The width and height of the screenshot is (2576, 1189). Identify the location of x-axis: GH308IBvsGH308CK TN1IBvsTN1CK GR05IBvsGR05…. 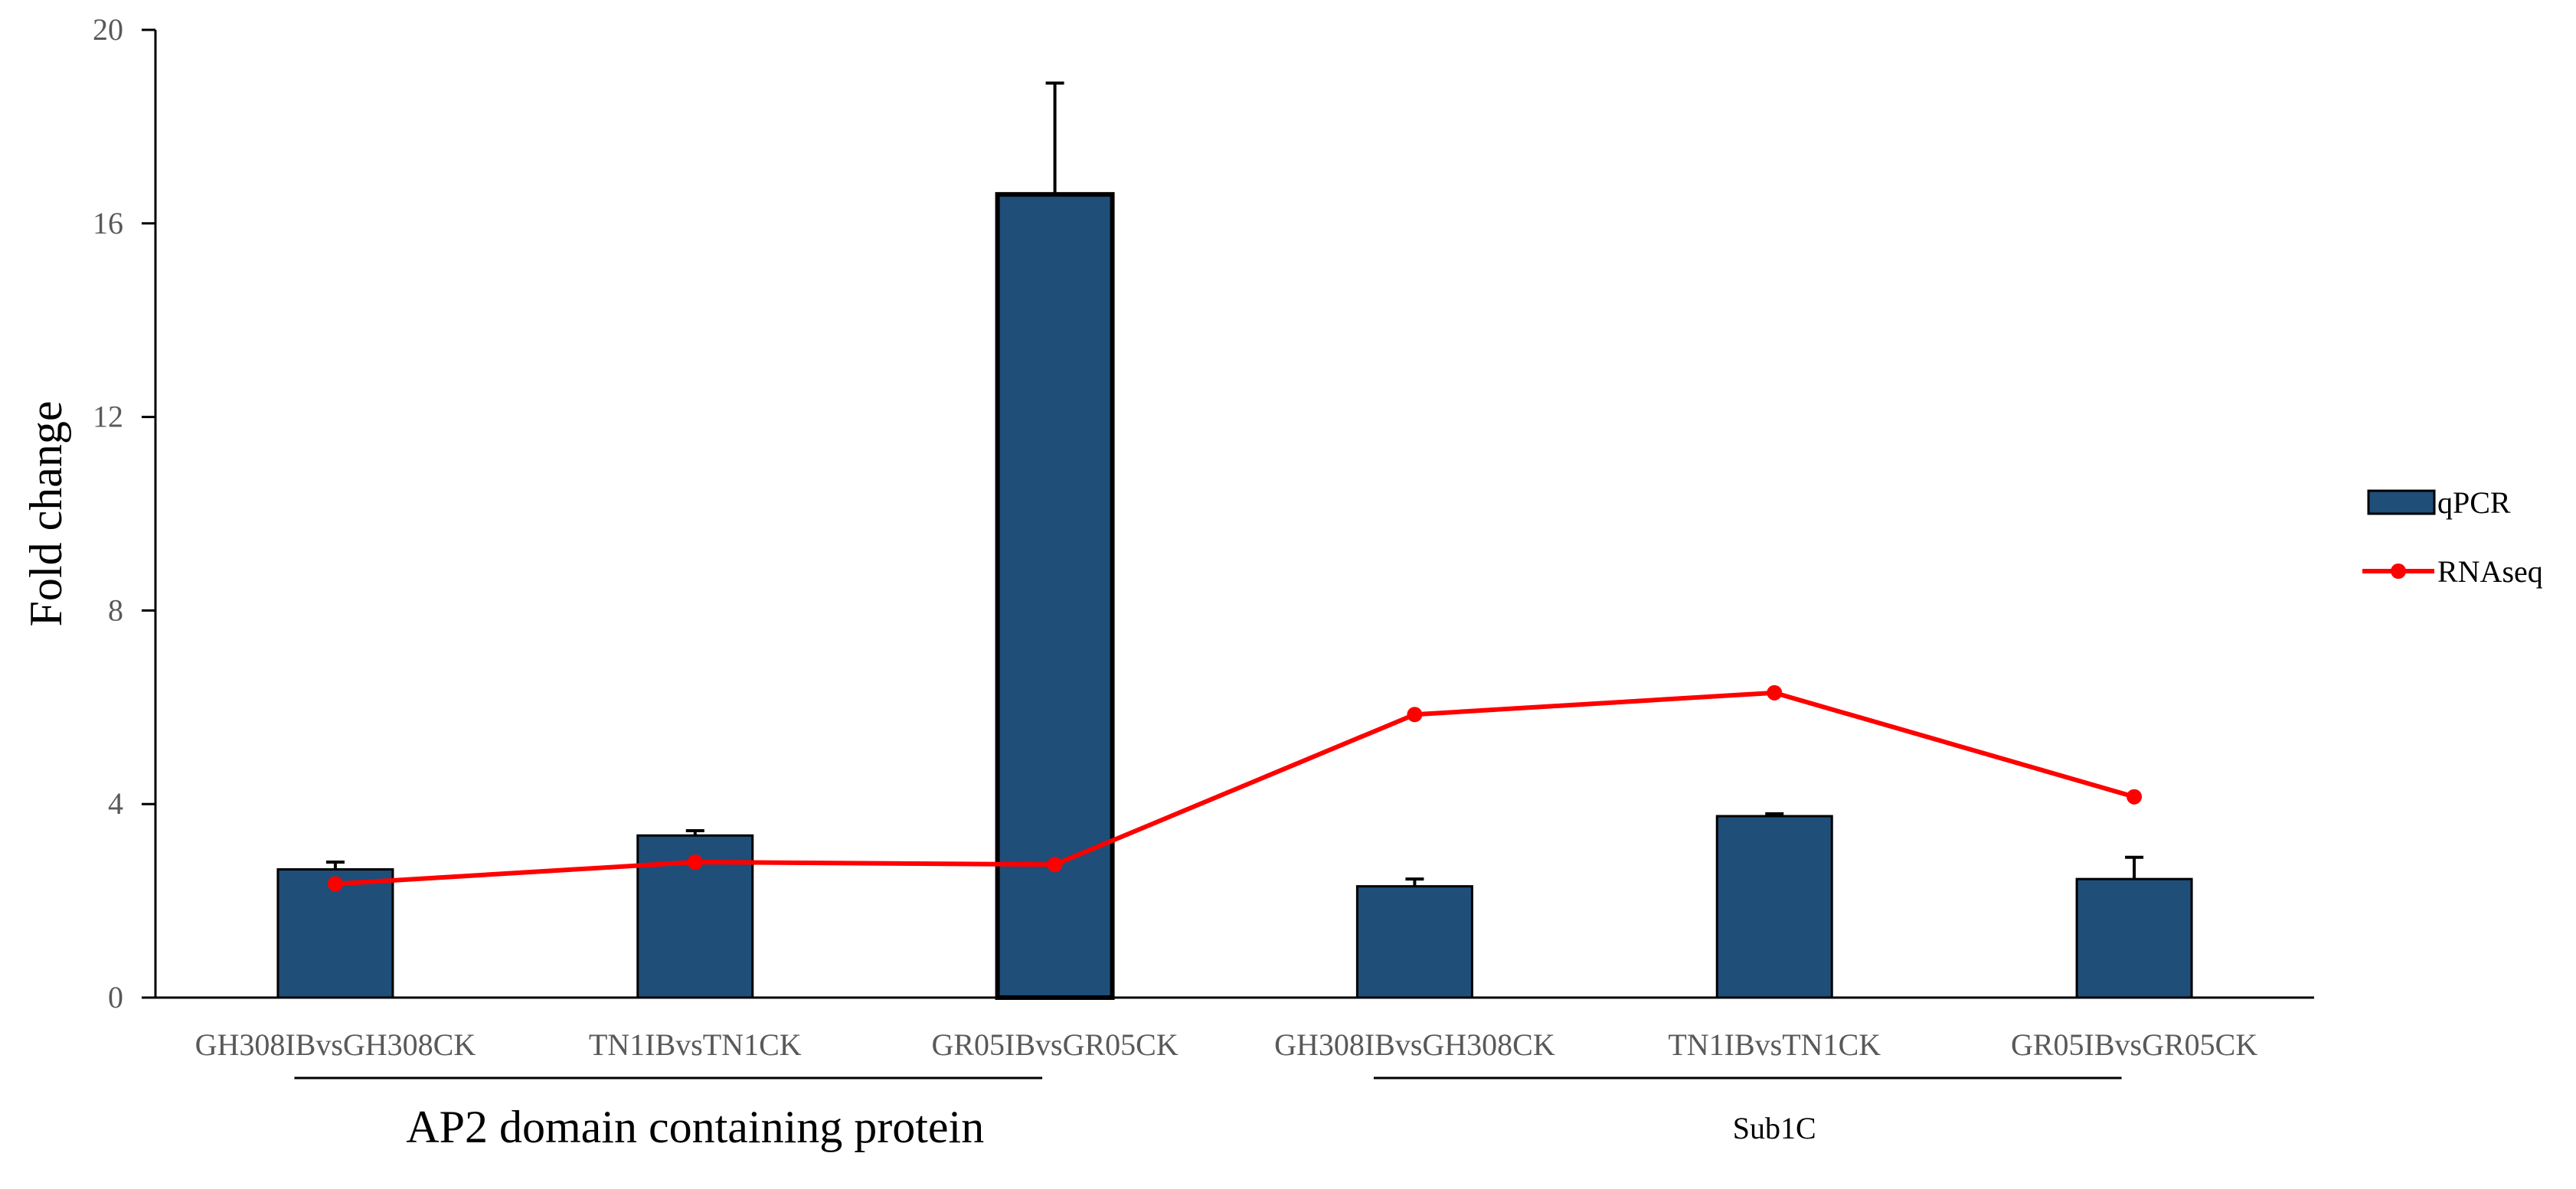
(1234, 1074).